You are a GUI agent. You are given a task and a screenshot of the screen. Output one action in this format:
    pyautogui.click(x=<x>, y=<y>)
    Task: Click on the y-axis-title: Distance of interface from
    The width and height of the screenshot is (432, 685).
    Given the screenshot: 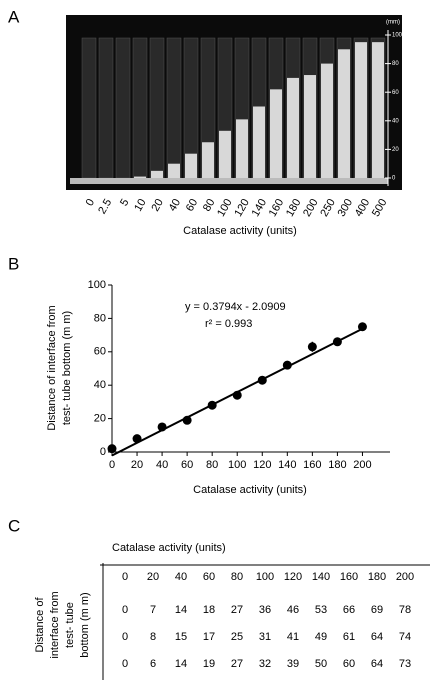 What is the action you would take?
    pyautogui.click(x=52, y=367)
    